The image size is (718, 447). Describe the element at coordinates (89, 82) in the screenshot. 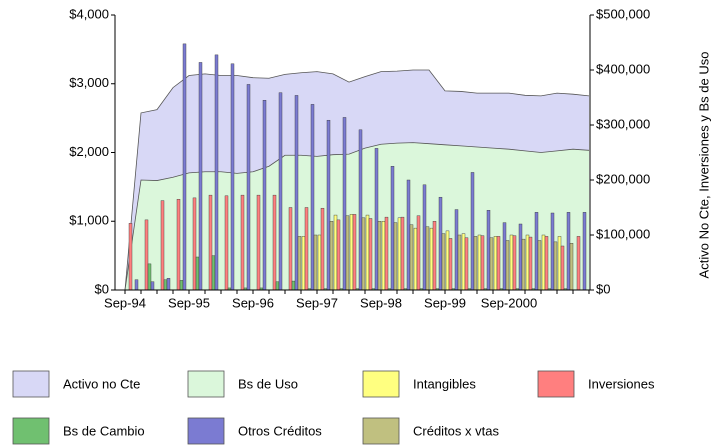

I see `y-tick-label: $3,000` at that location.